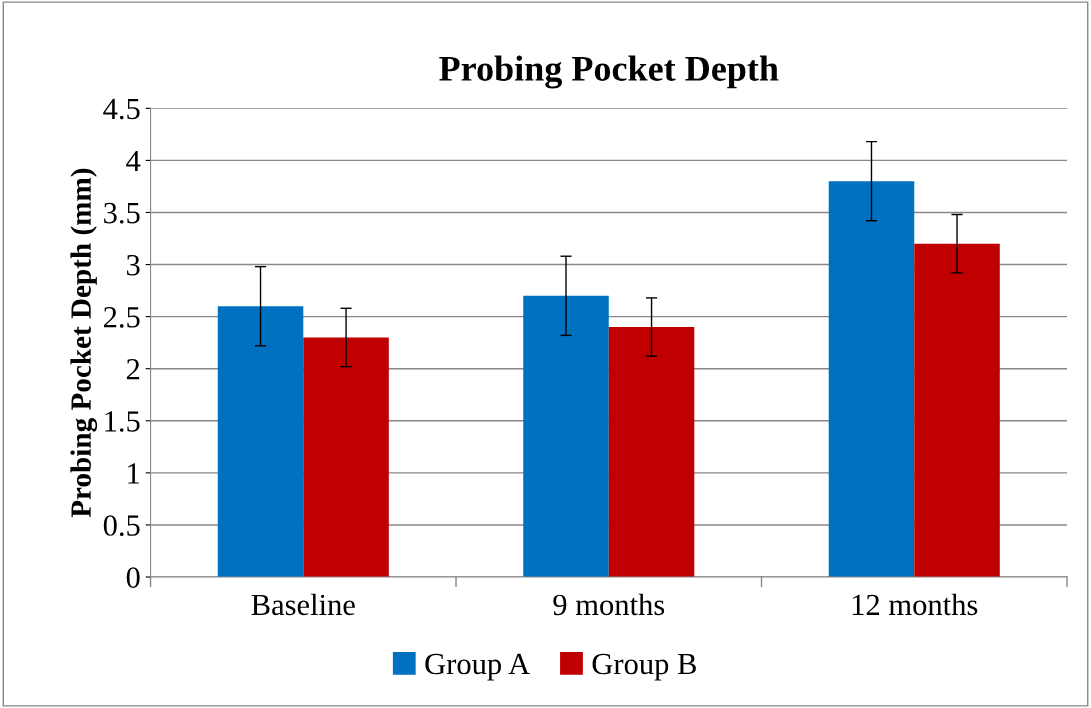  What do you see at coordinates (133, 577) in the screenshot?
I see `y-tick-label: 0` at bounding box center [133, 577].